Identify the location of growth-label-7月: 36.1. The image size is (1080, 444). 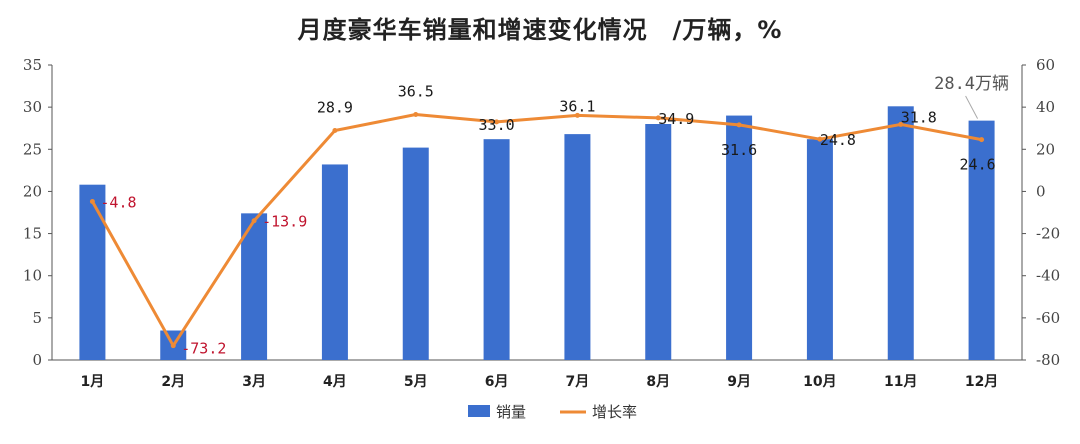
(577, 106).